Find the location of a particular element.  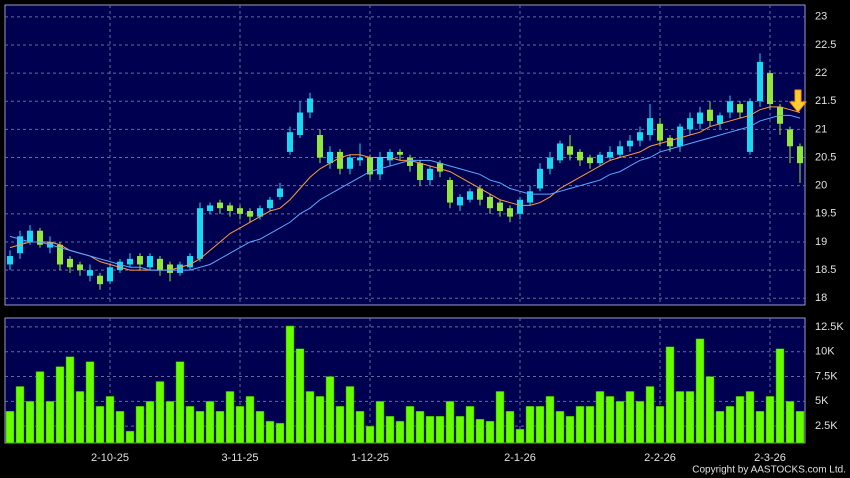

y-tick-label: 21.5 is located at coordinates (825, 101).